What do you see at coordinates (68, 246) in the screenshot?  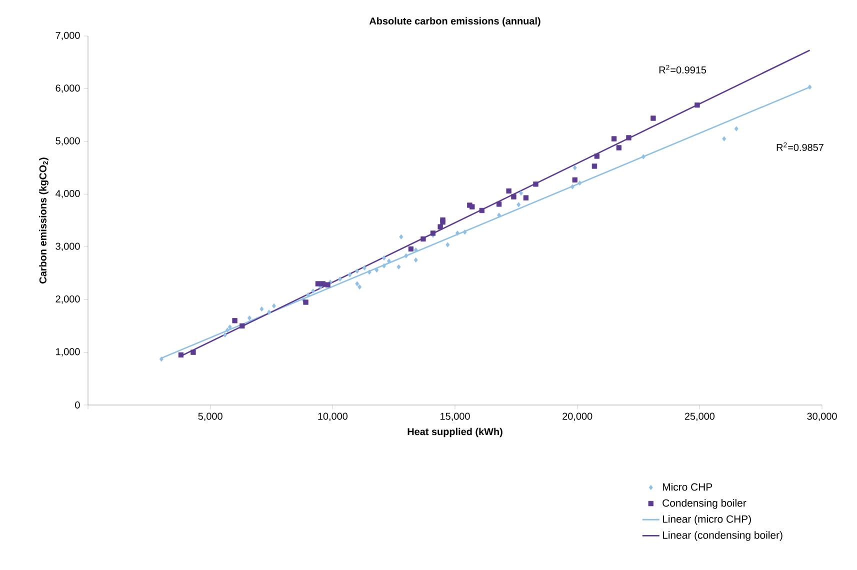 I see `y-tick-label: 3,000` at bounding box center [68, 246].